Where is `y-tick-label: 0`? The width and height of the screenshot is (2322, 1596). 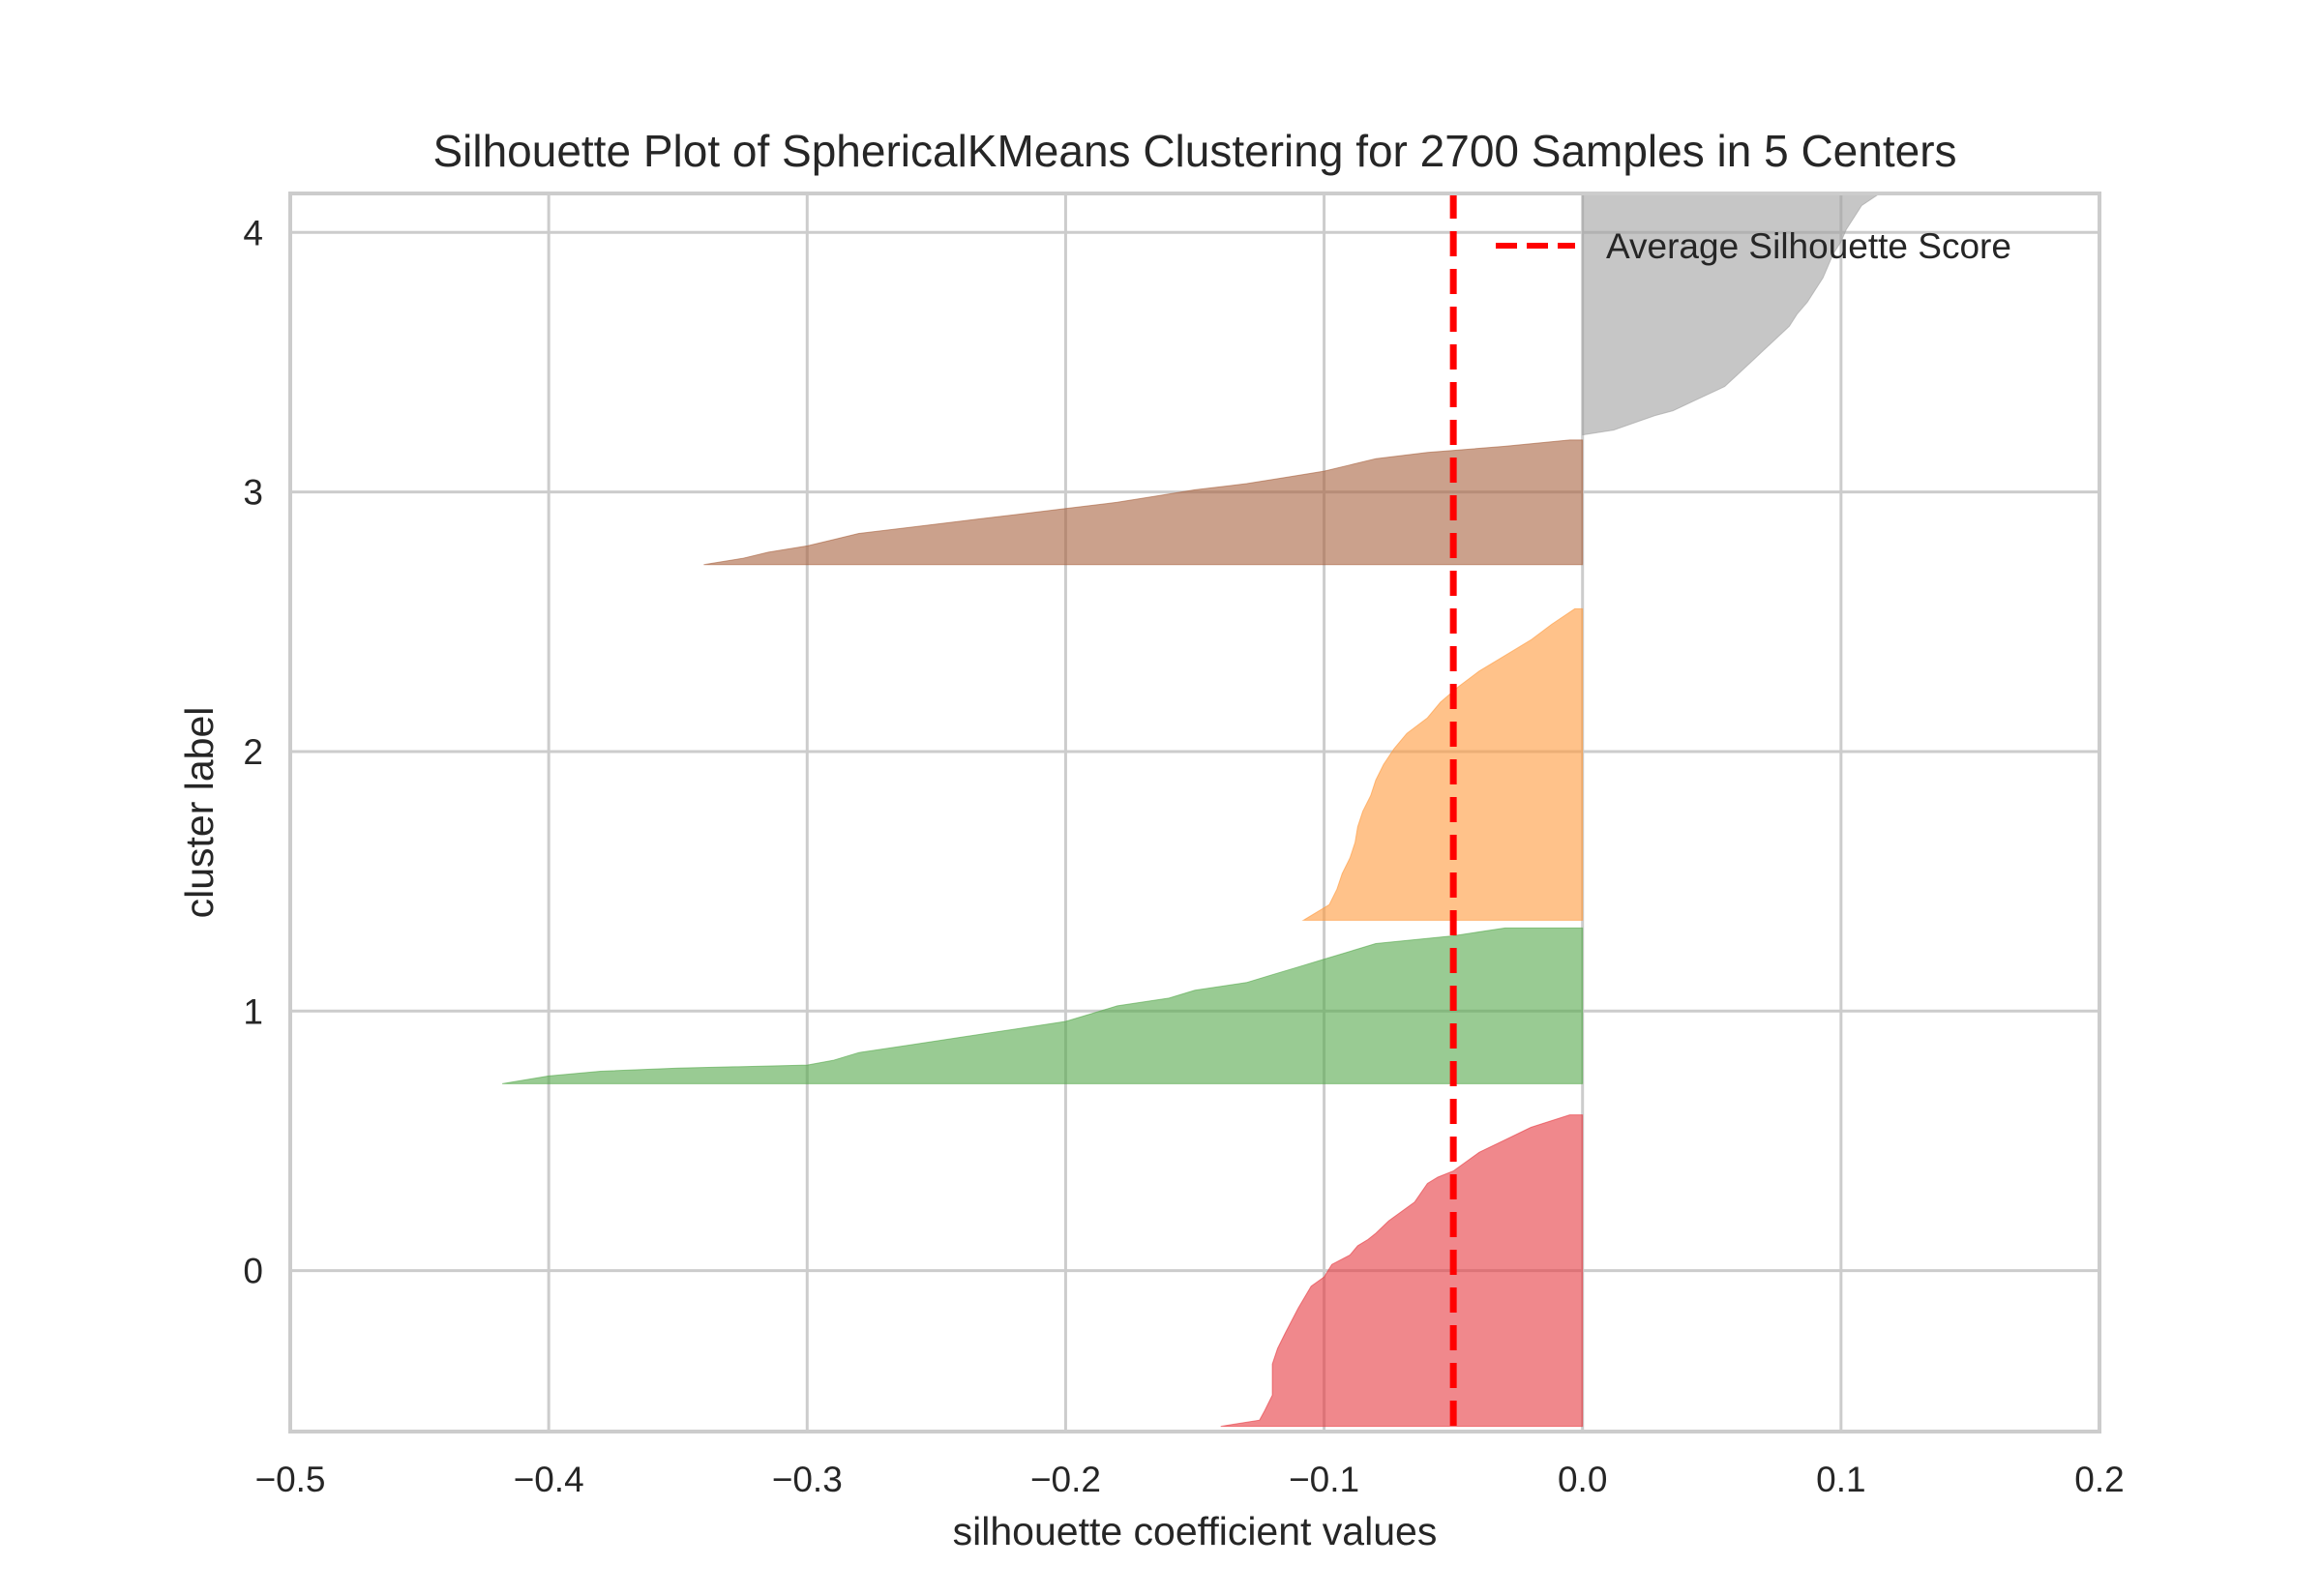 y-tick-label: 0 is located at coordinates (253, 1271).